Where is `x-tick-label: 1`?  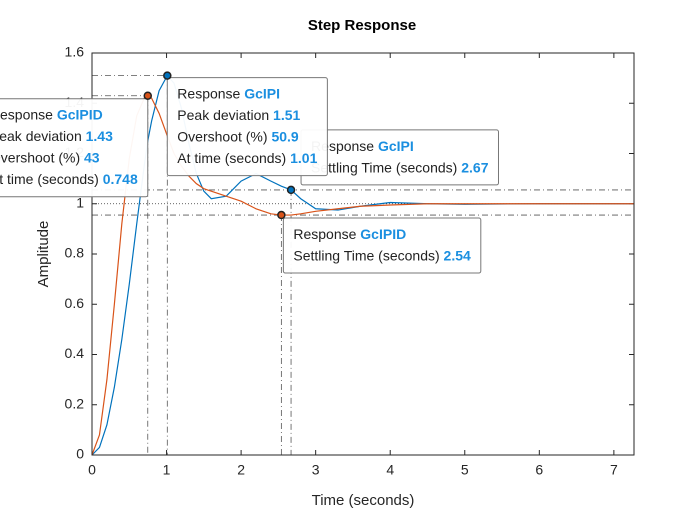 x-tick-label: 1 is located at coordinates (167, 470).